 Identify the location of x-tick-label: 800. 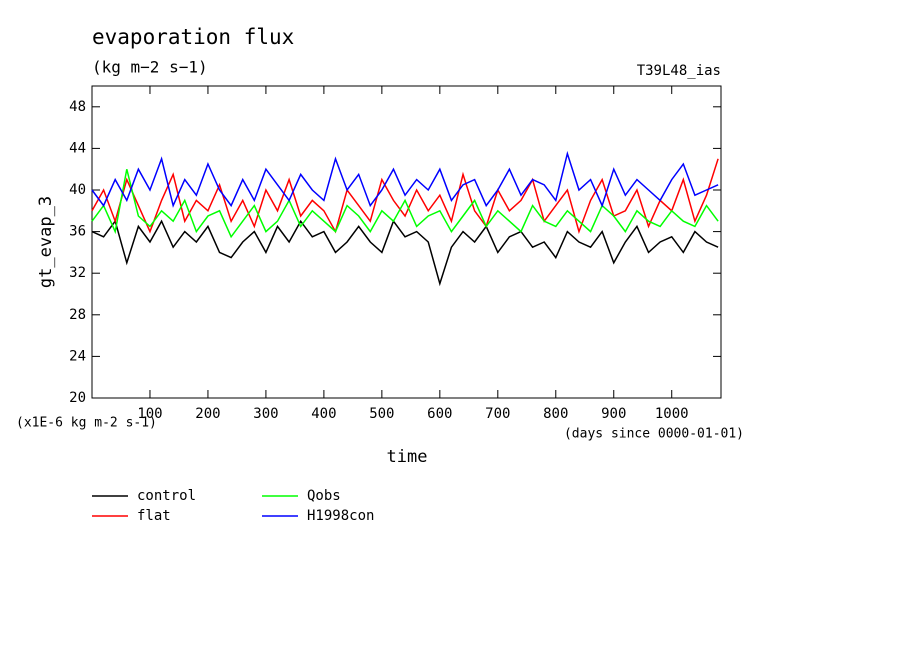
(555, 414).